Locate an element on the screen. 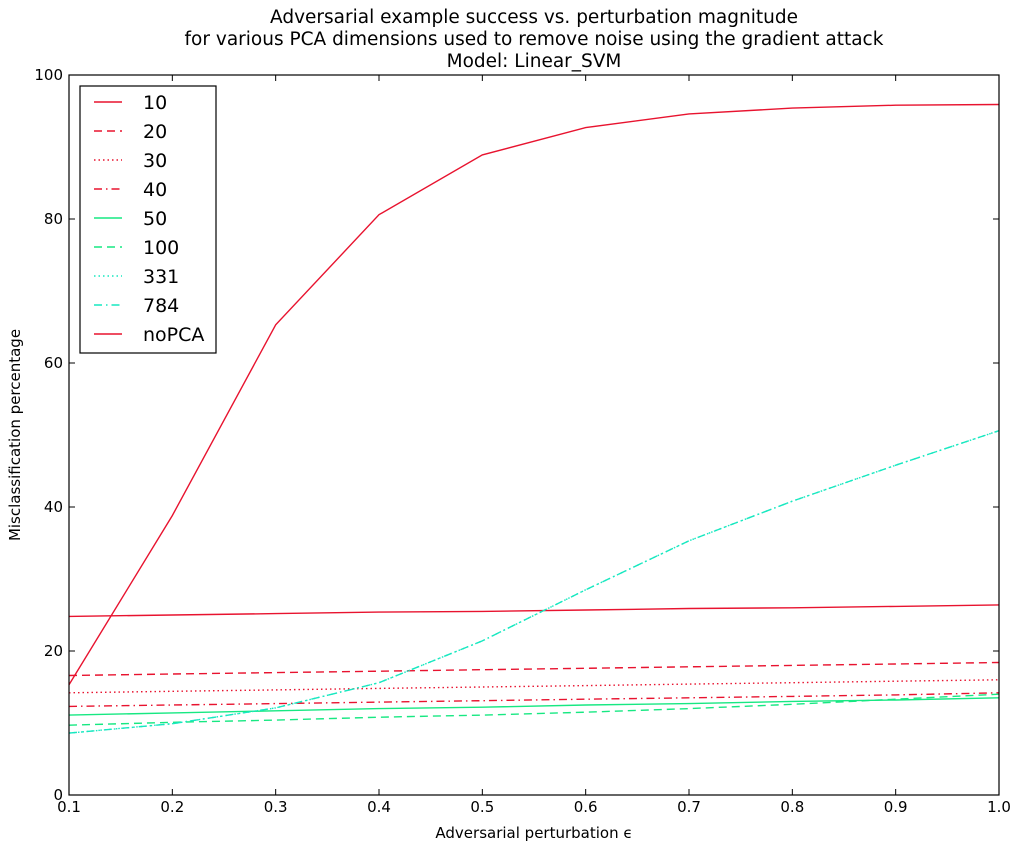 This screenshot has height=852, width=1022. legend-box is located at coordinates (148, 219).